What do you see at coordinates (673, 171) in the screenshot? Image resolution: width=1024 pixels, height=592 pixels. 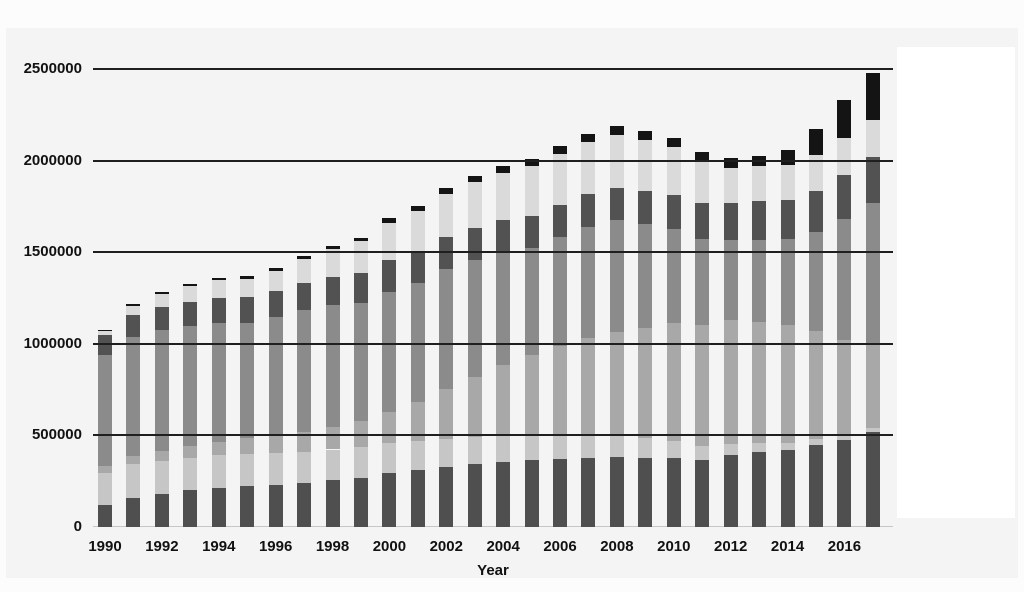 I see `bar-2010-segment-6-very-light-gray` at bounding box center [673, 171].